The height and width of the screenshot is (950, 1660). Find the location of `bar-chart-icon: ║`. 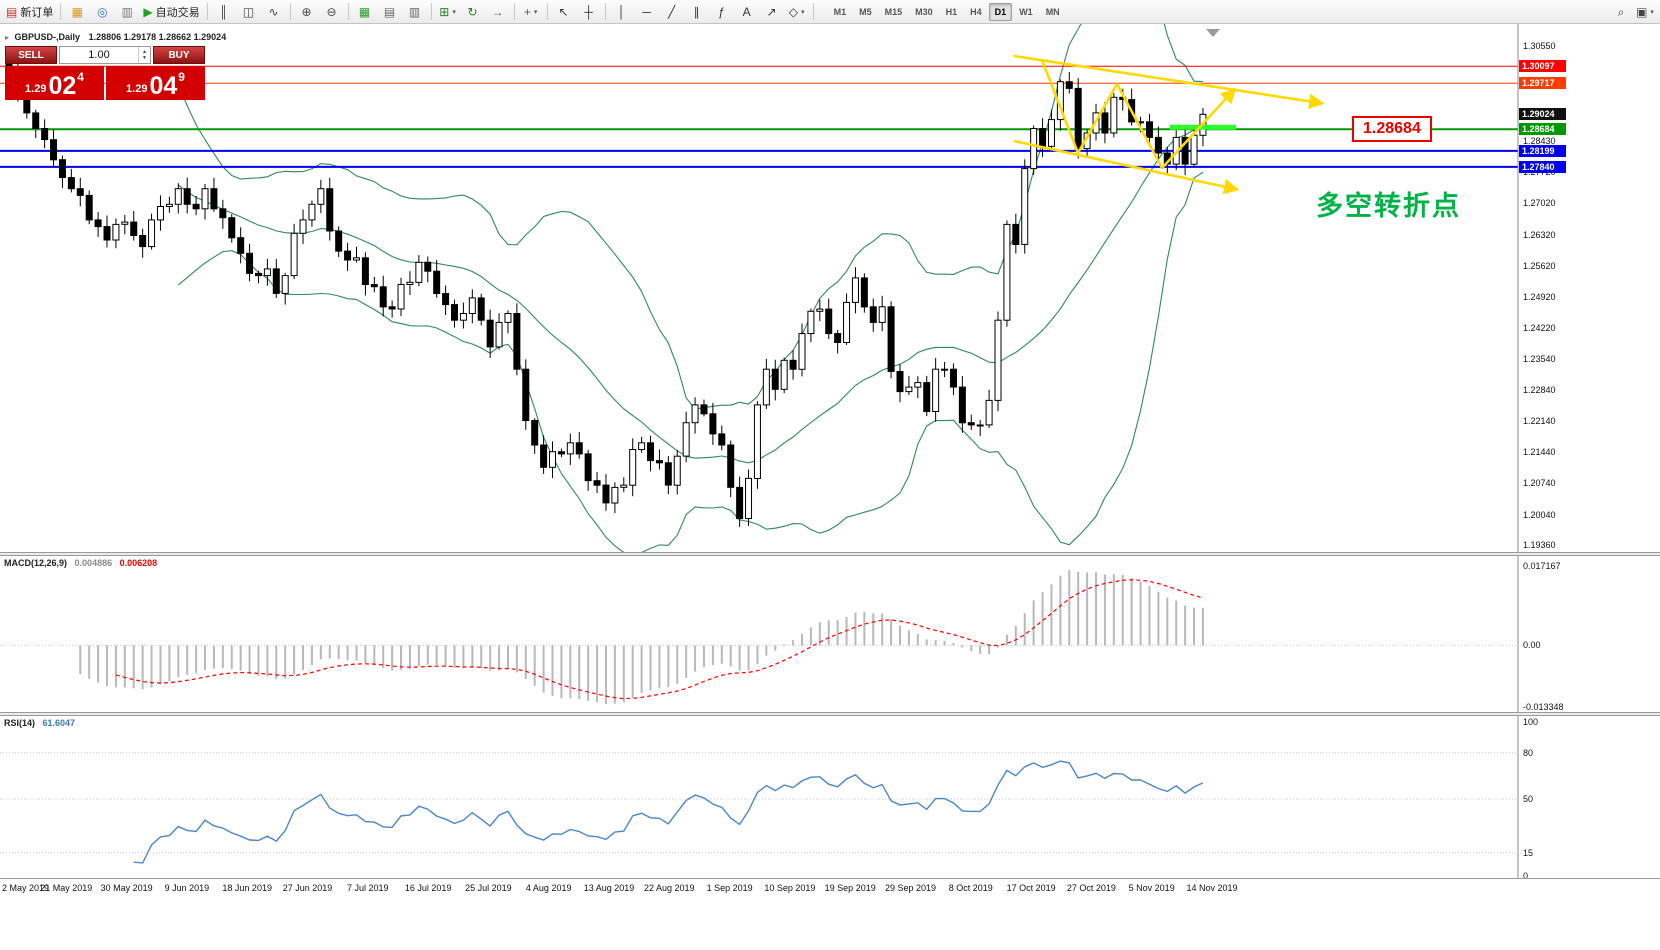

bar-chart-icon: ║ is located at coordinates (223, 11).